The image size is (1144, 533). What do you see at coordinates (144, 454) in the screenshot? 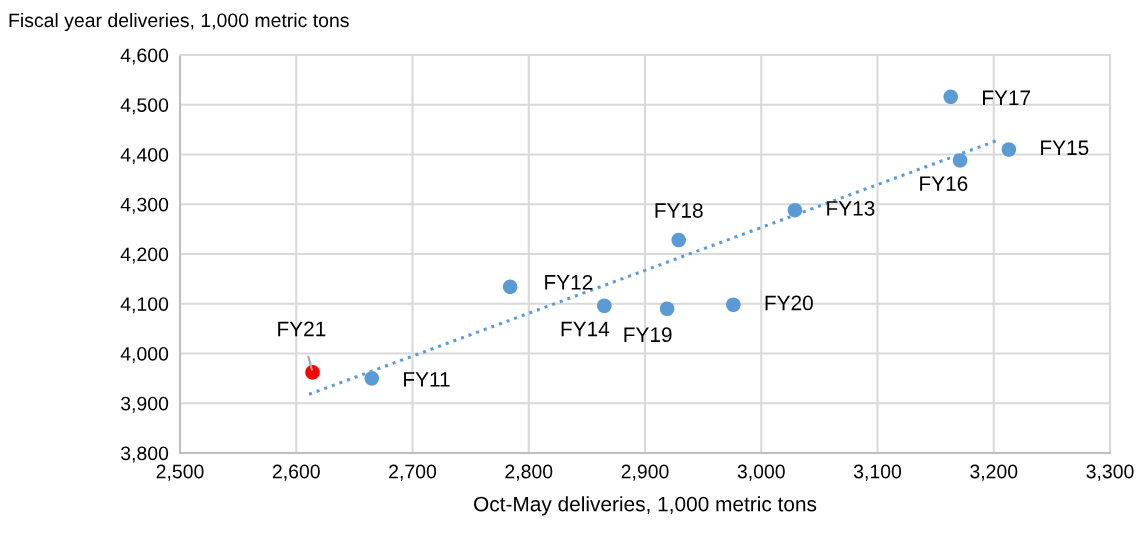
I see `y-tick-label: 3,800` at bounding box center [144, 454].